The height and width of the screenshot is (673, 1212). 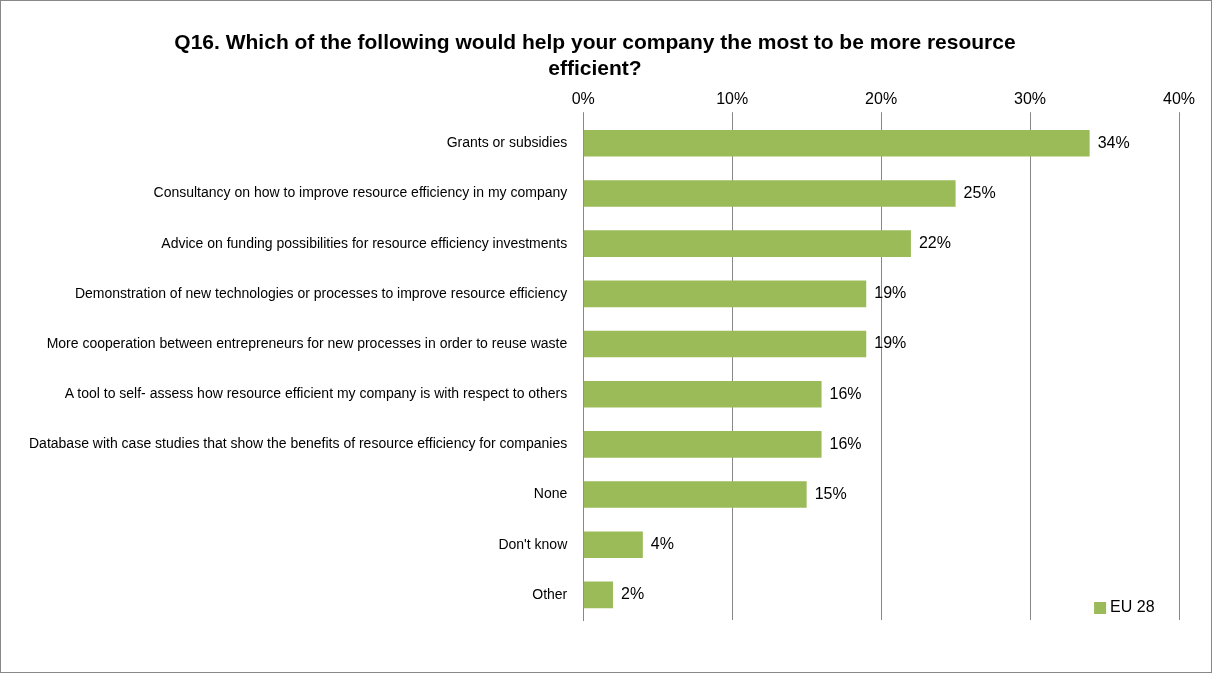 What do you see at coordinates (364, 242) in the screenshot?
I see `y-tick-label: Advice on funding possibilities for resource efficiency investments` at bounding box center [364, 242].